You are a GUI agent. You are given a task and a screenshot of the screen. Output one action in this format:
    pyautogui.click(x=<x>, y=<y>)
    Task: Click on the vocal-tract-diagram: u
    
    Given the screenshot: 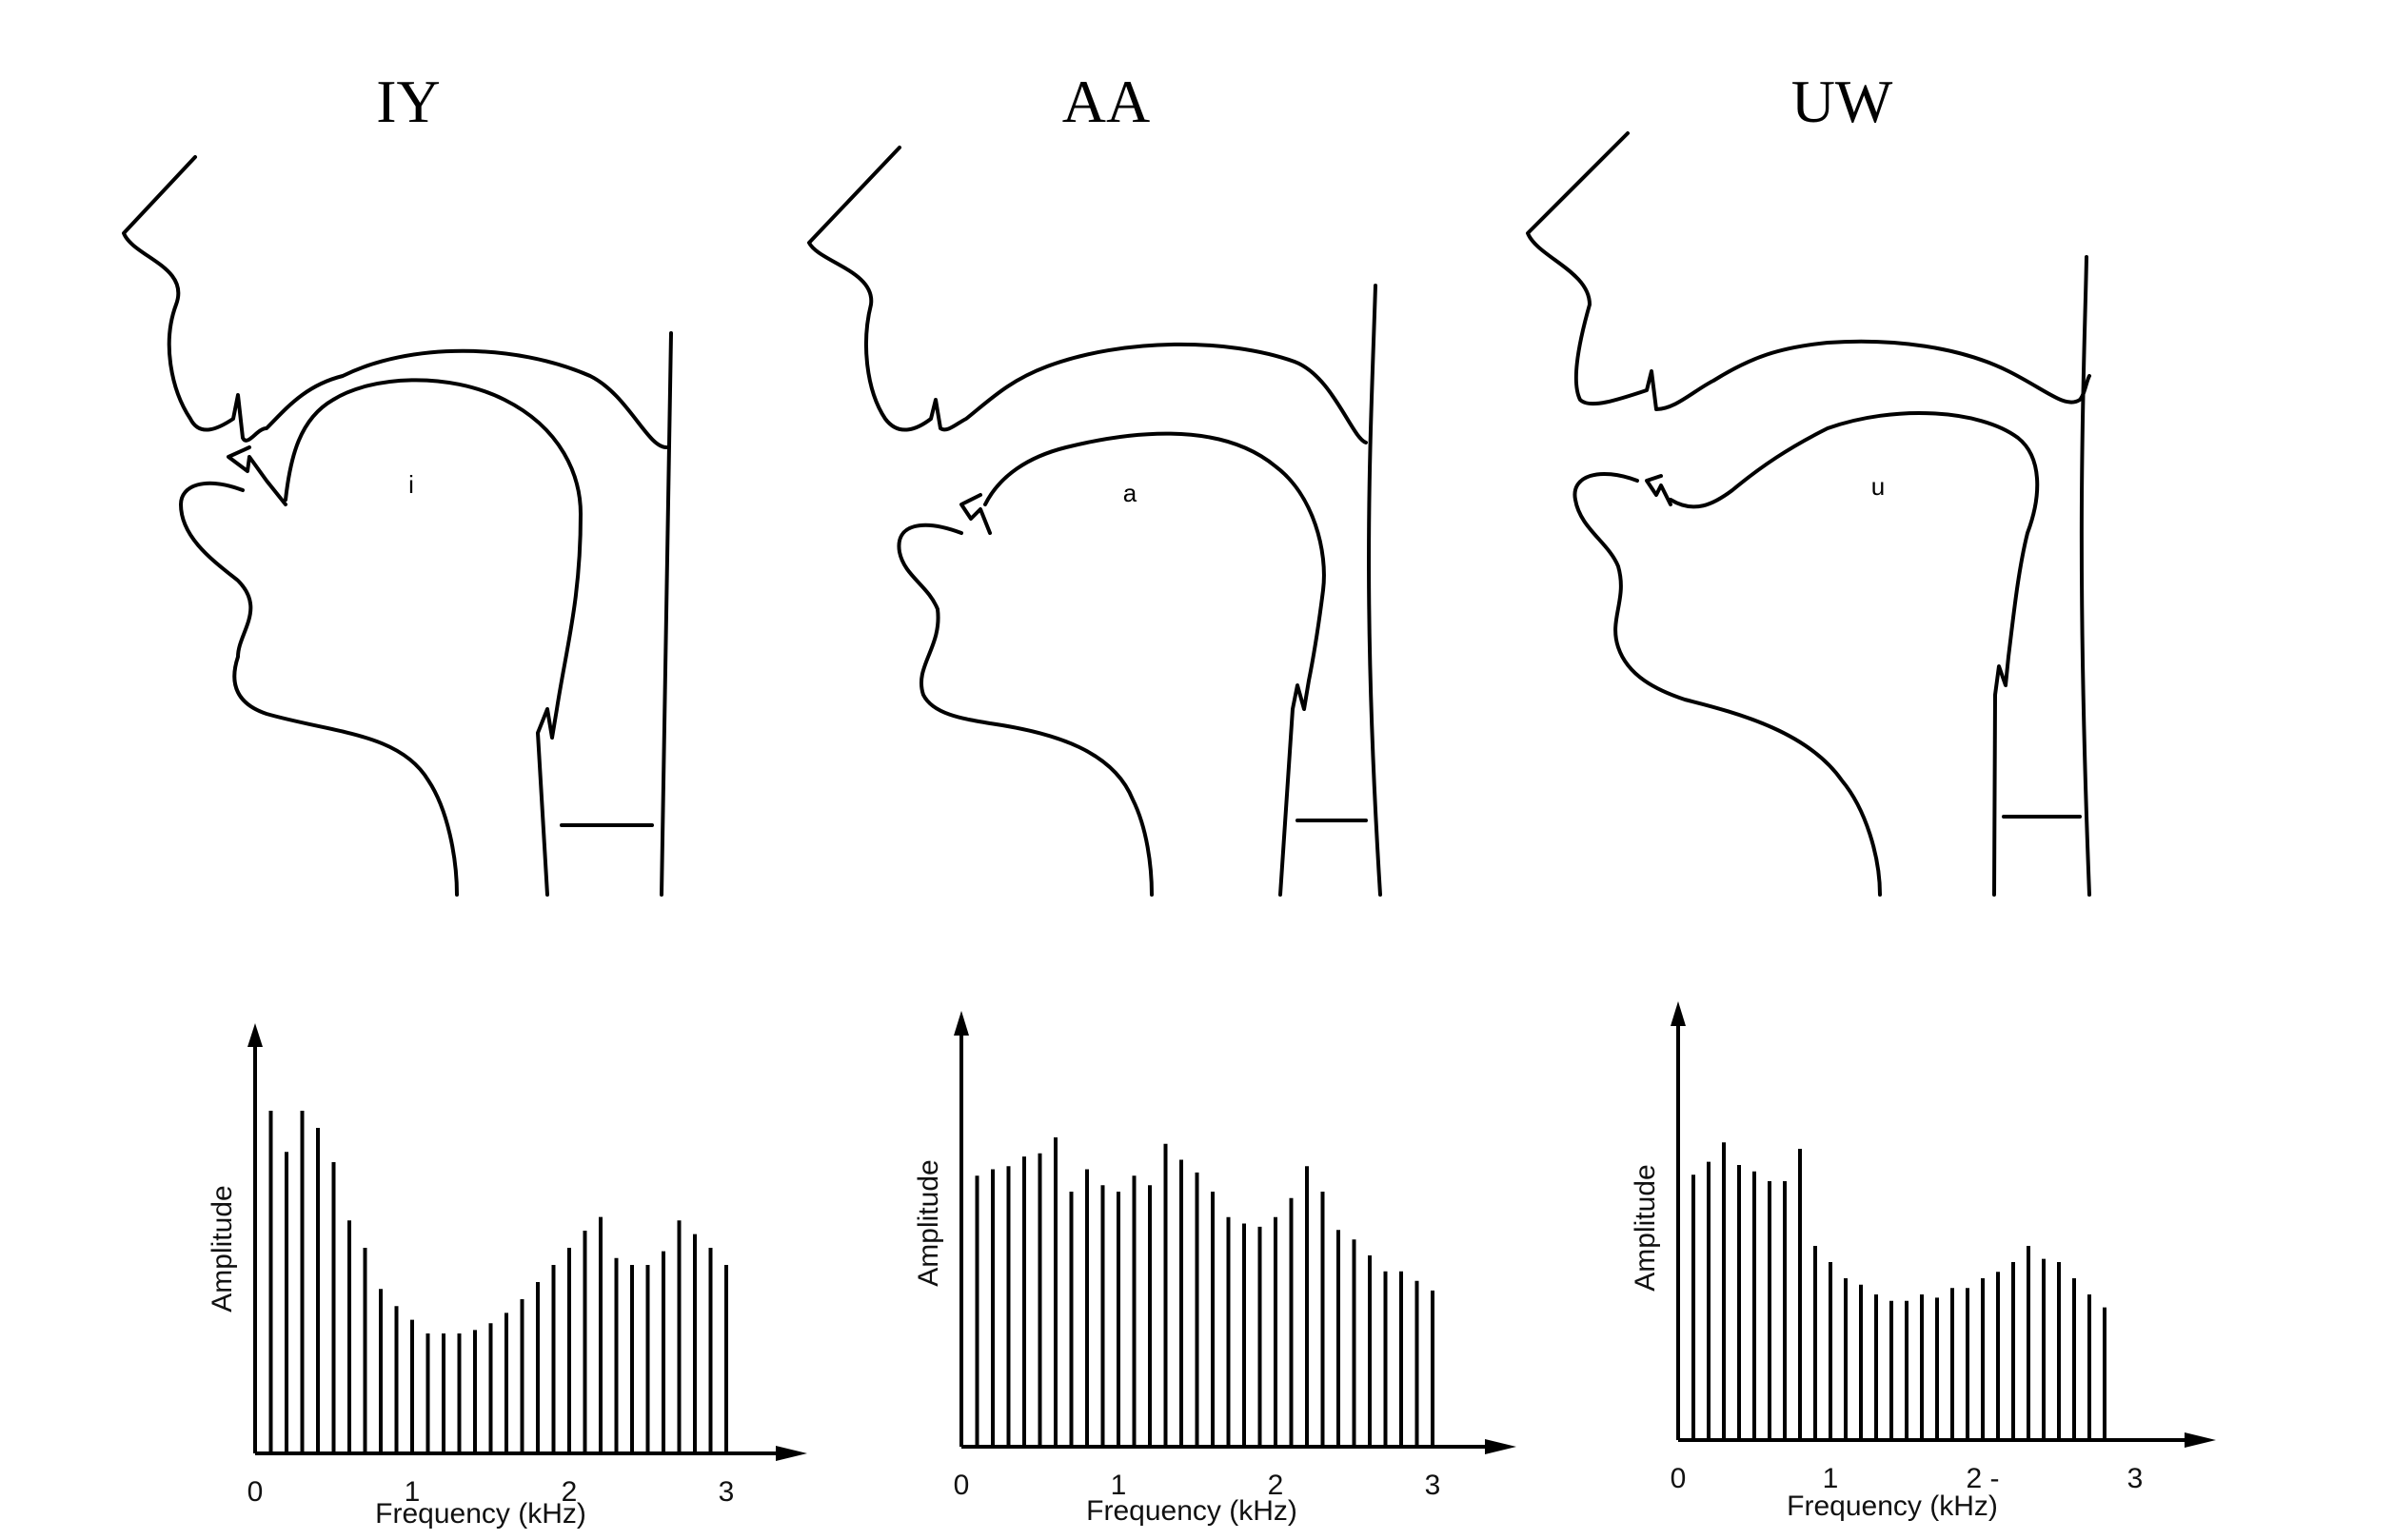 What is the action you would take?
    pyautogui.click(x=1809, y=514)
    